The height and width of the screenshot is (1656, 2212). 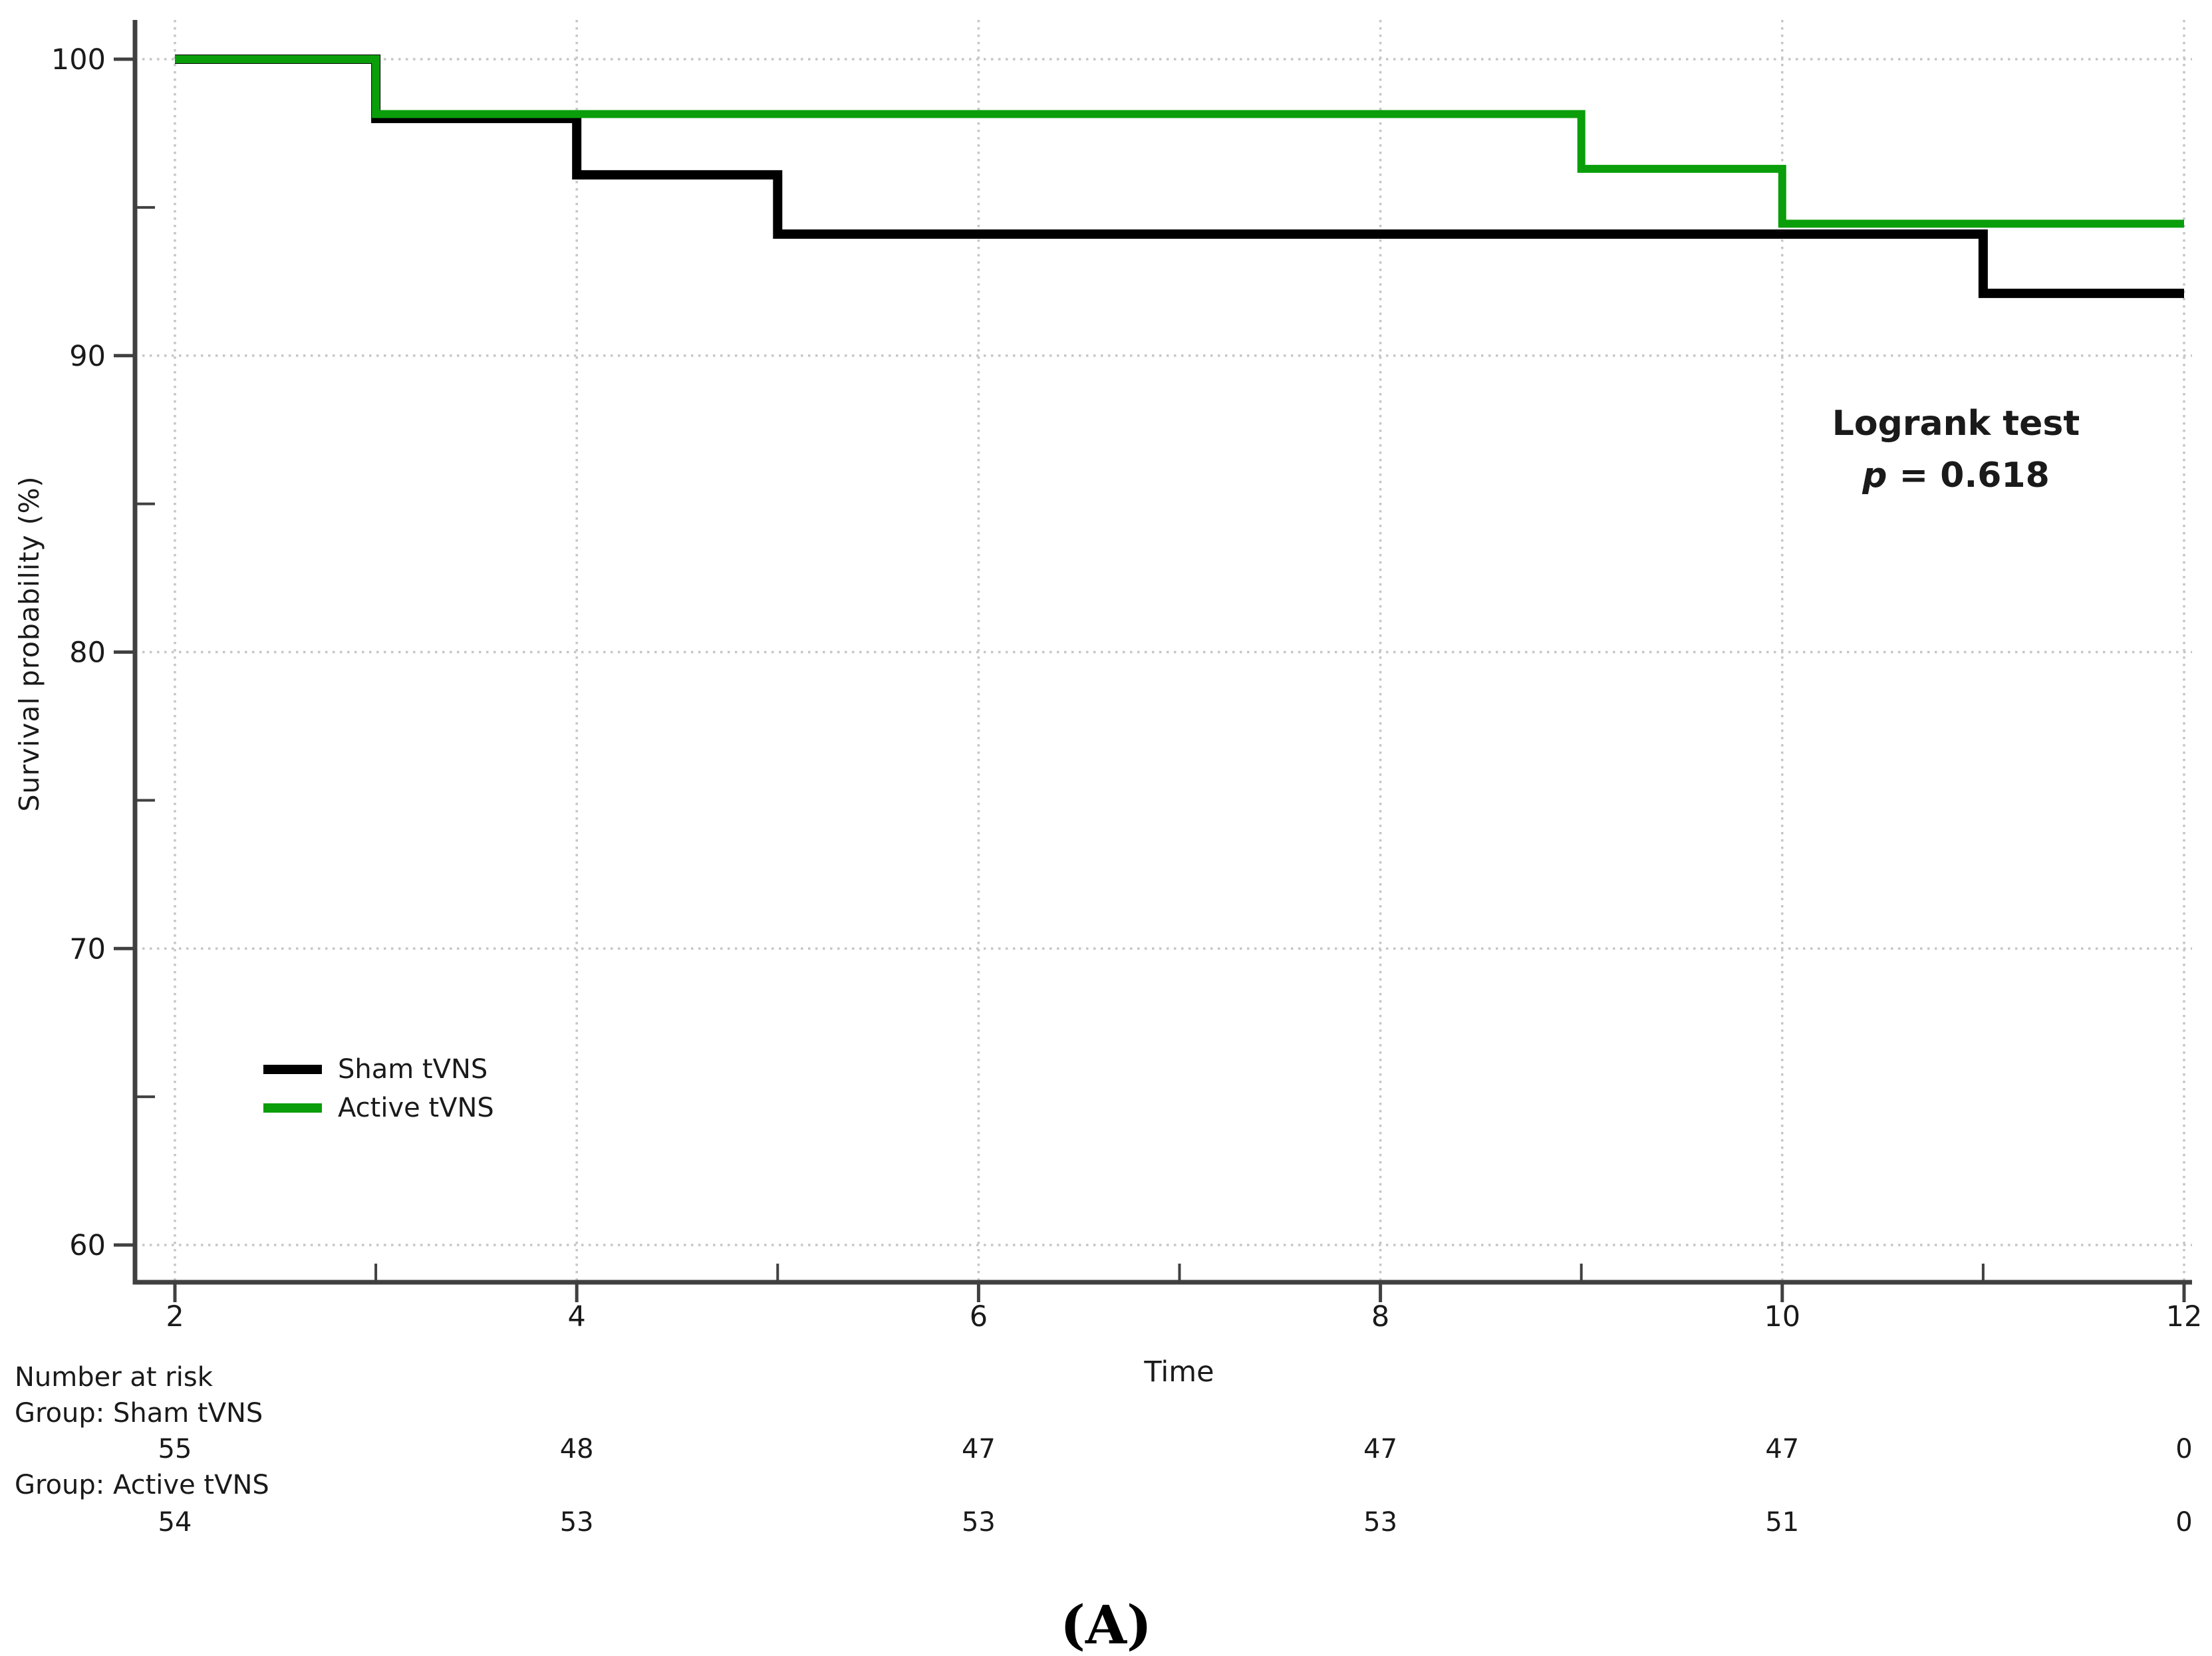 What do you see at coordinates (1782, 1316) in the screenshot?
I see `x-tick-label: 10` at bounding box center [1782, 1316].